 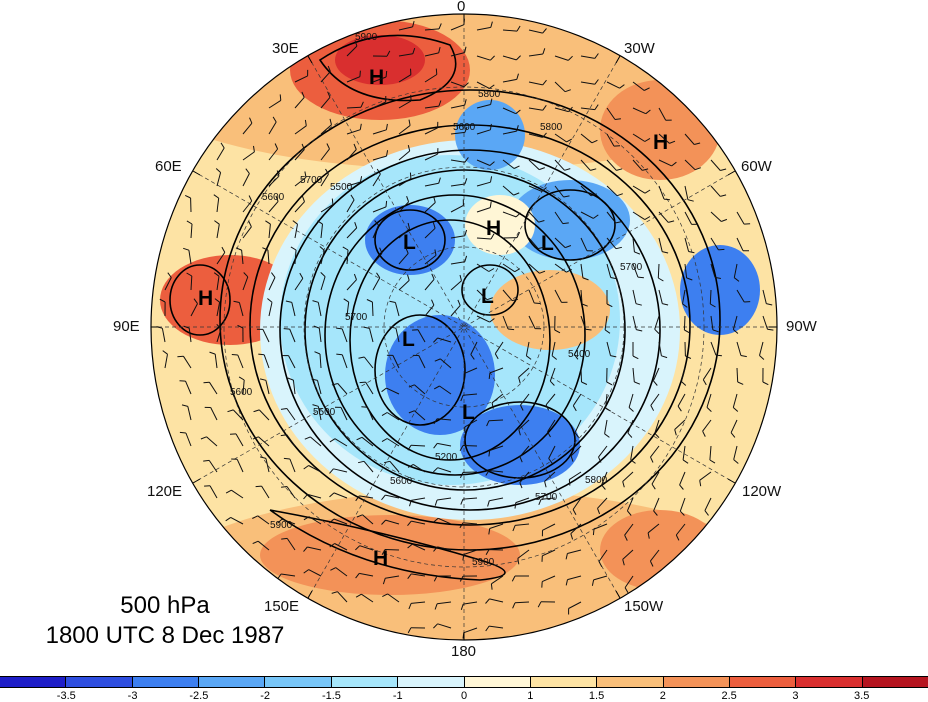 I want to click on contour-label: 5800, so click(x=489, y=94).